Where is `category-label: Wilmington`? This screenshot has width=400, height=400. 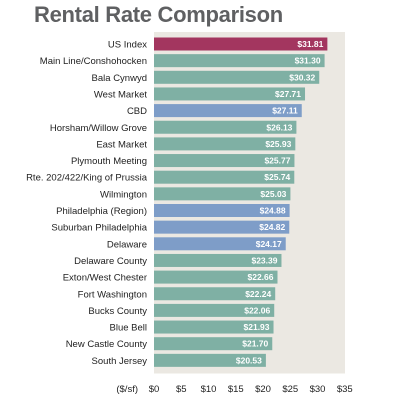
category-label: Wilmington is located at coordinates (123, 194).